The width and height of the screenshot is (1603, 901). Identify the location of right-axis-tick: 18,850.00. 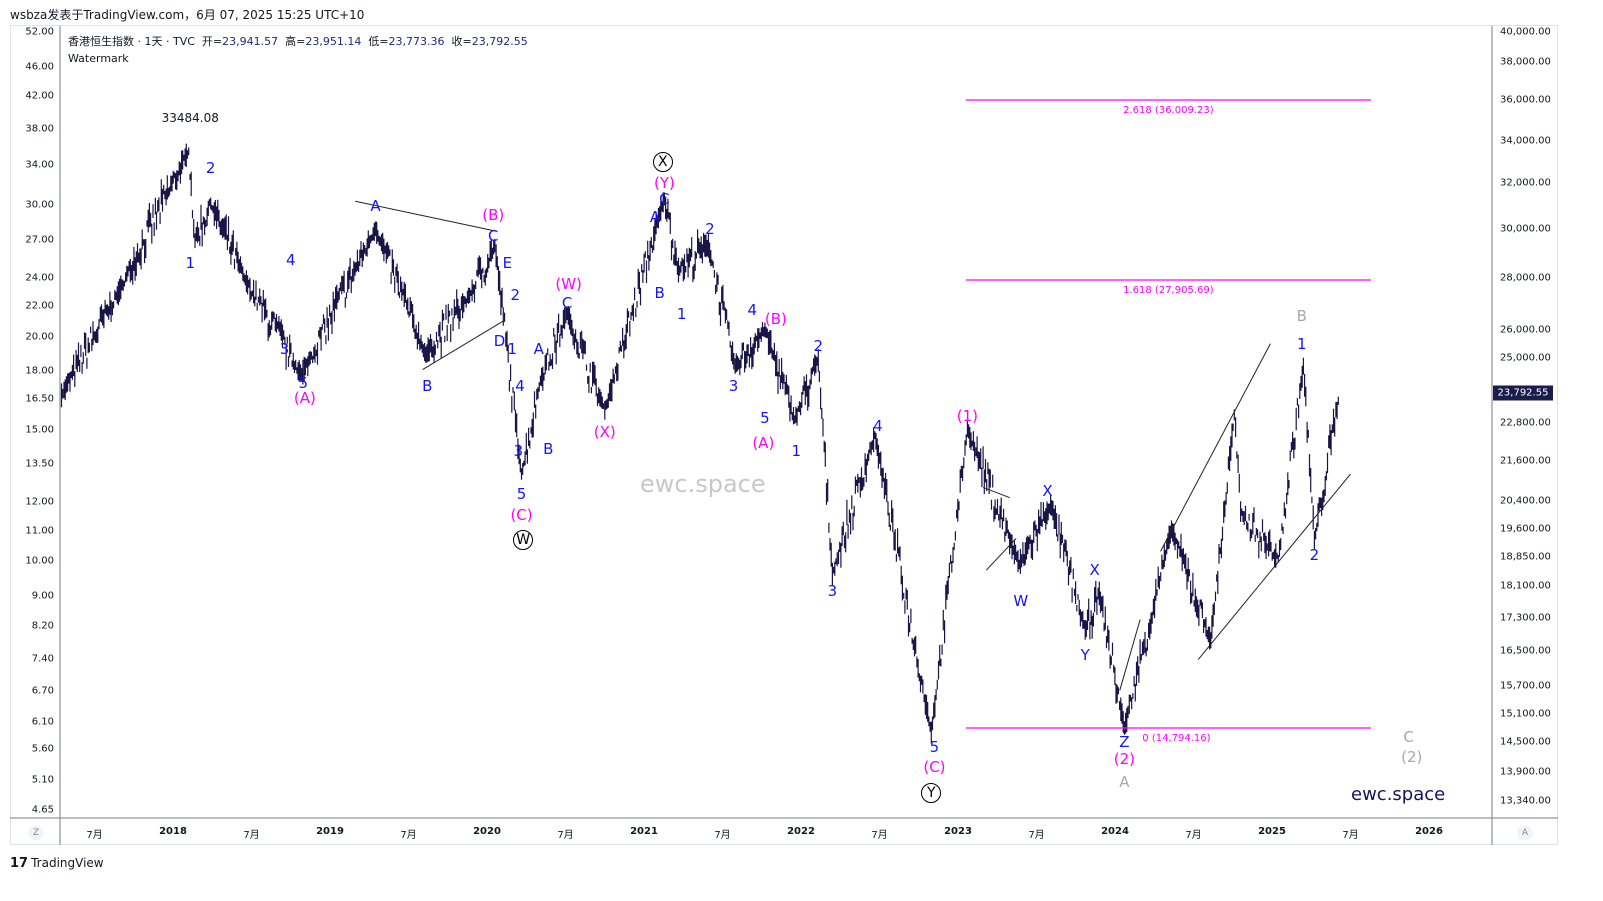
(1525, 557).